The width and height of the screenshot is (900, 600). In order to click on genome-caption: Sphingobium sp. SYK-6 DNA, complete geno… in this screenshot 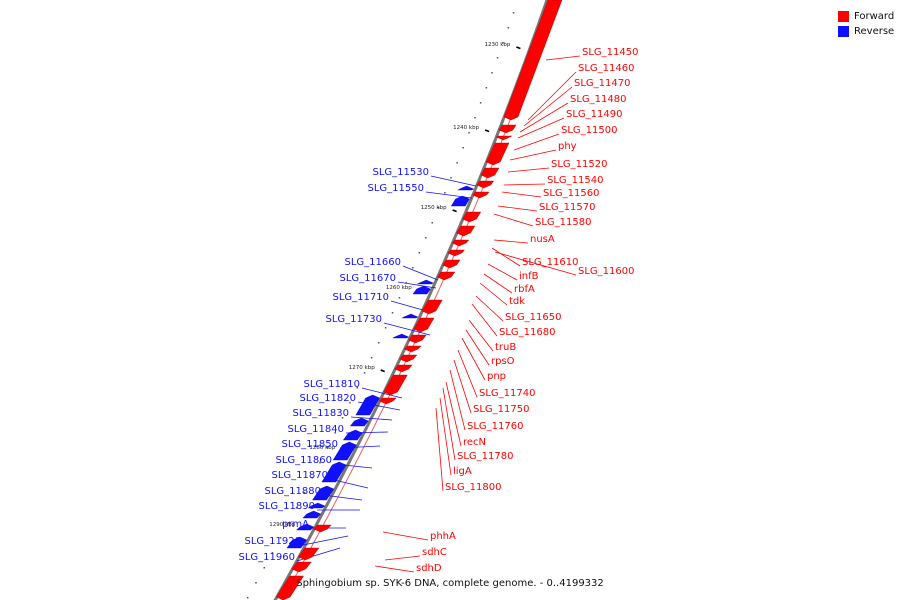, I will do `click(450, 583)`.